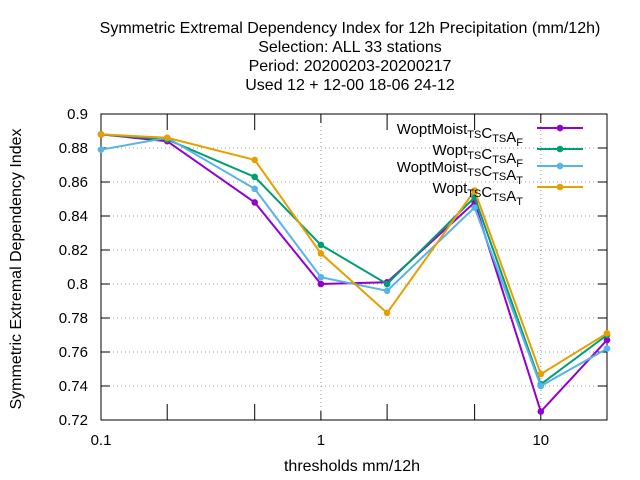 The width and height of the screenshot is (640, 480). I want to click on y-tick-label: 0.88, so click(73, 148).